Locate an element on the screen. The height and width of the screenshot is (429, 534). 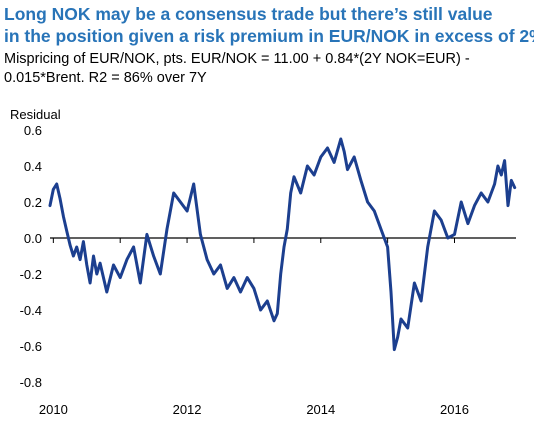
y-tick-label: -0.6 is located at coordinates (31, 346).